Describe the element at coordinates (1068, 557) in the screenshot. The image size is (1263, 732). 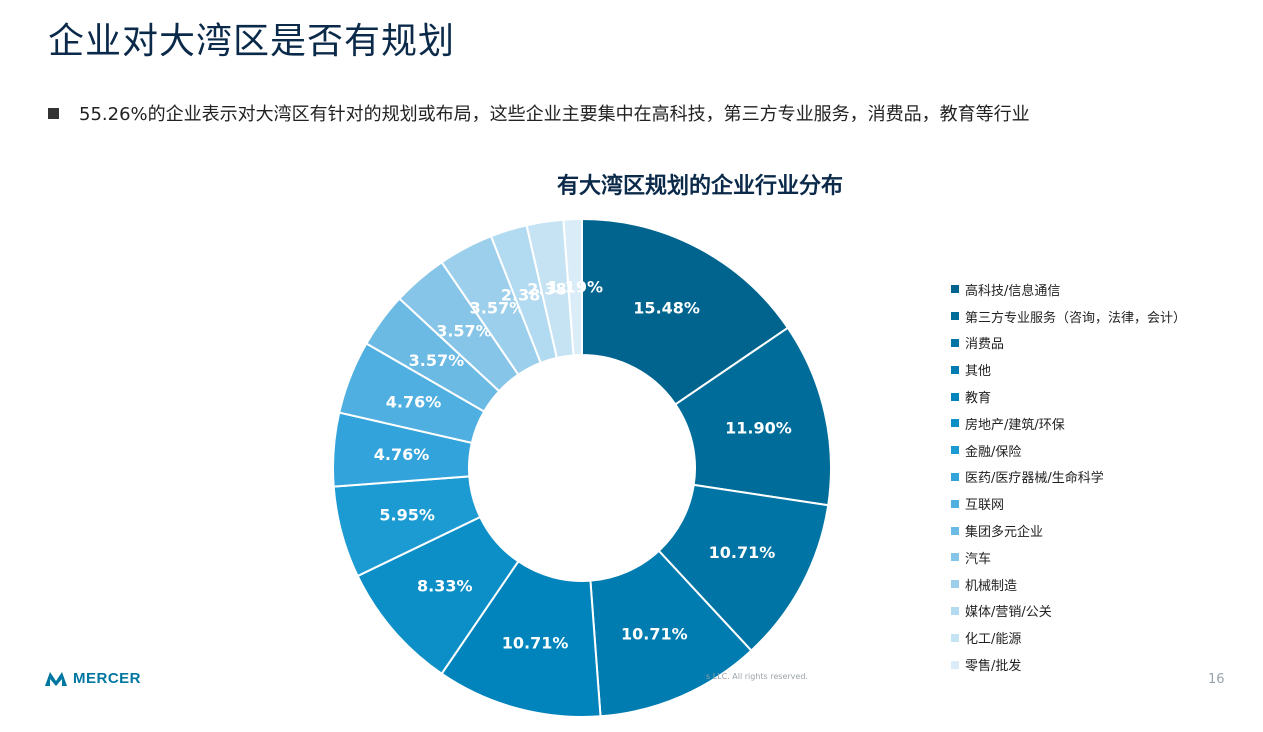
I see `legend-item: 汽车` at that location.